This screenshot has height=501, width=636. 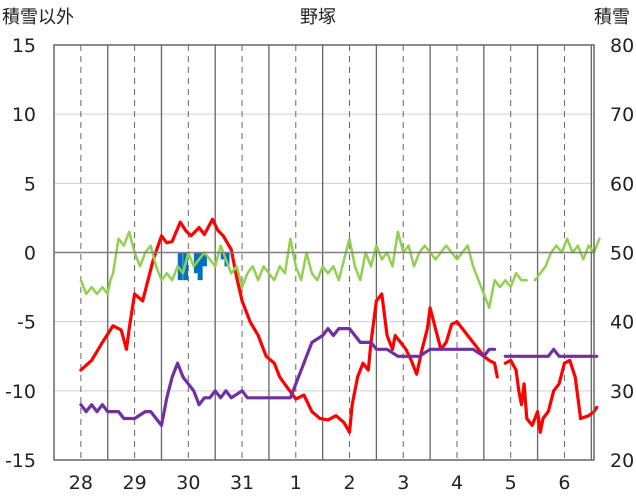 I want to click on right-tick-label: 40, so click(x=622, y=323).